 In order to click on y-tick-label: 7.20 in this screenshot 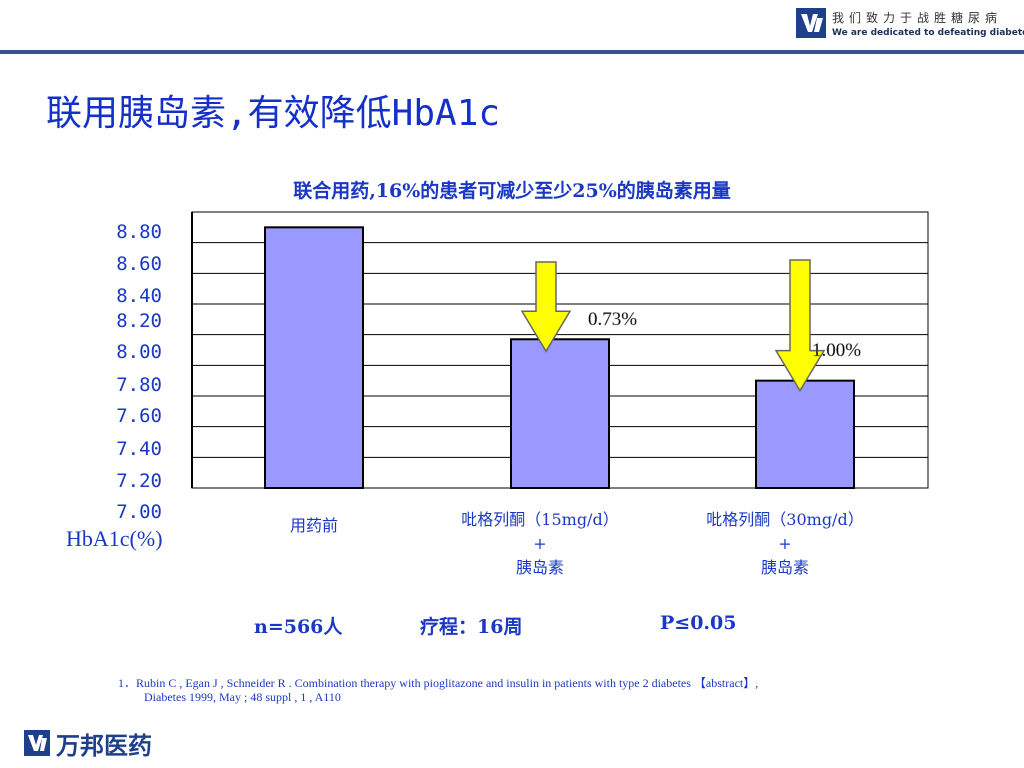, I will do `click(139, 481)`.